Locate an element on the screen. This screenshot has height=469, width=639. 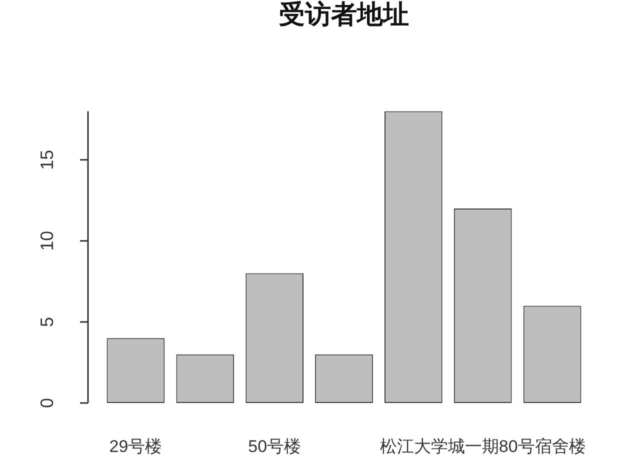
chart-title: 受访者地址 is located at coordinates (344, 14).